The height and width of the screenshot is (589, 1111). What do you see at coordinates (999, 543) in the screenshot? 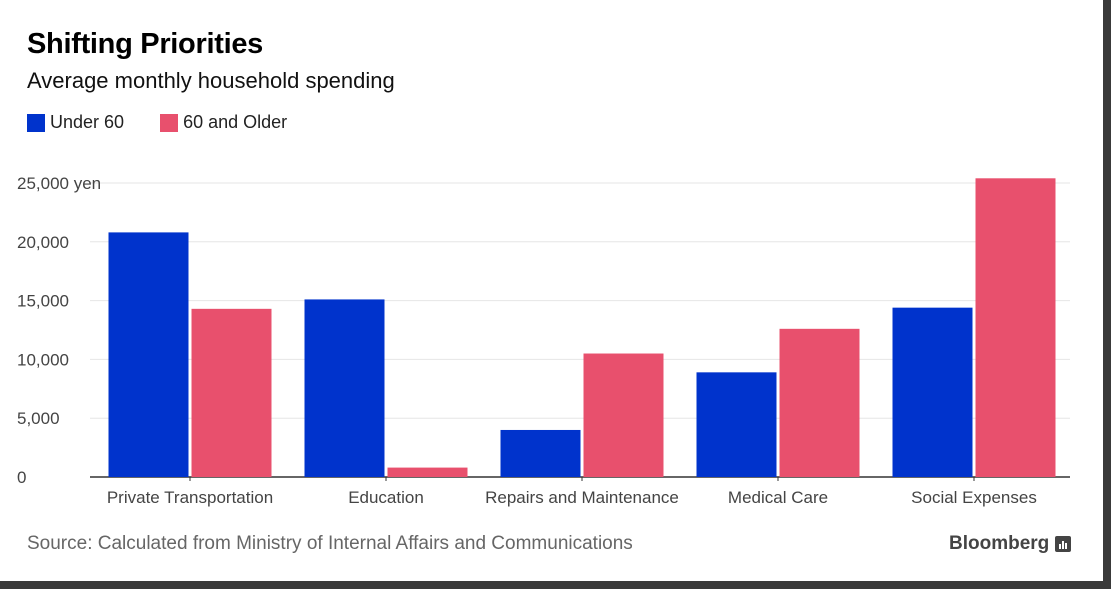
I see `brand-name: Bloomberg` at bounding box center [999, 543].